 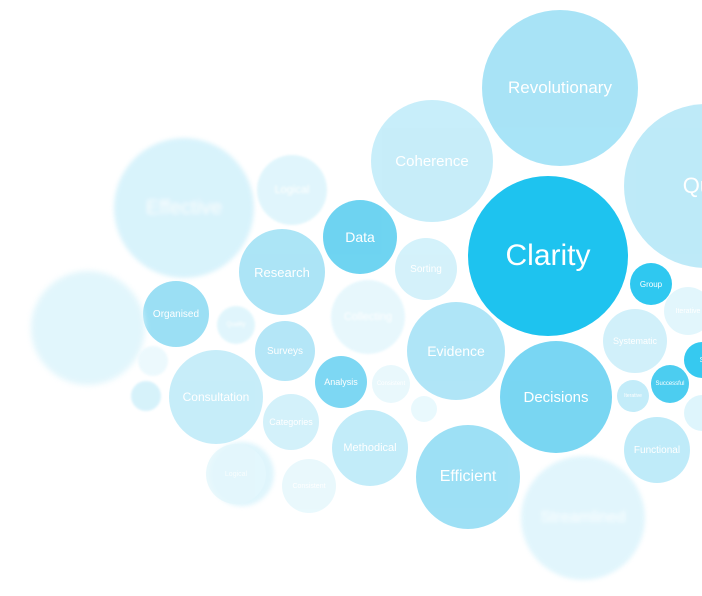 I want to click on bubble-label: Efficient, so click(x=468, y=476).